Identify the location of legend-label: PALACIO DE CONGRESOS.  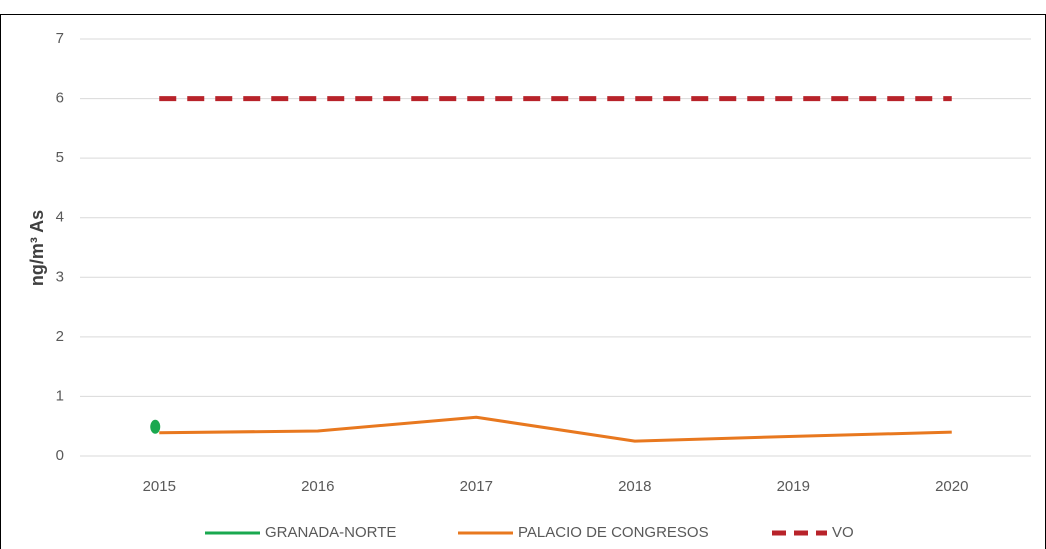
(613, 532).